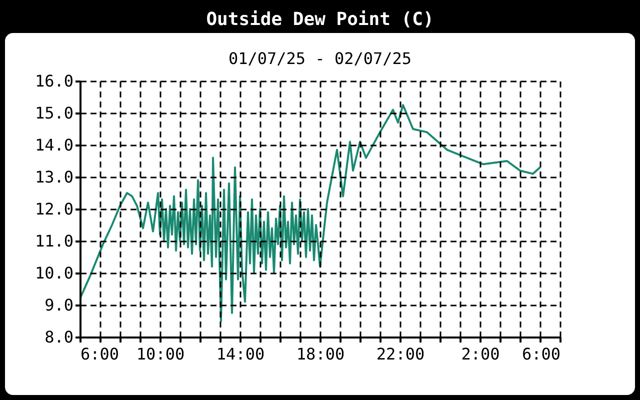  What do you see at coordinates (59, 305) in the screenshot?
I see `y-tick-label: 9.0` at bounding box center [59, 305].